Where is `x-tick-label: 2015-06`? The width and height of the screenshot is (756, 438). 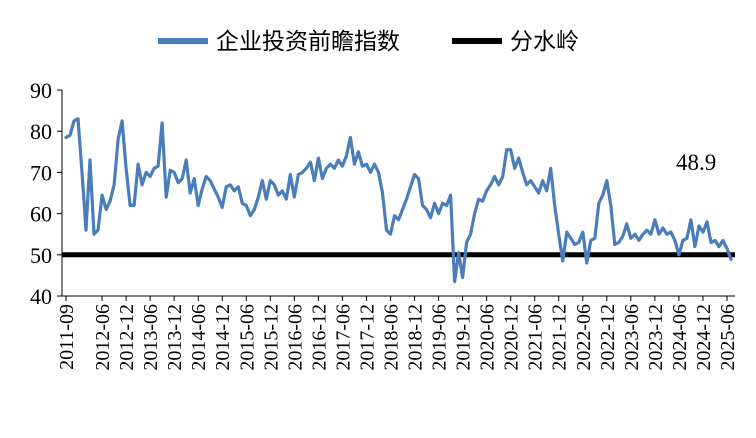
x-tick-label: 2015-06 is located at coordinates (247, 337).